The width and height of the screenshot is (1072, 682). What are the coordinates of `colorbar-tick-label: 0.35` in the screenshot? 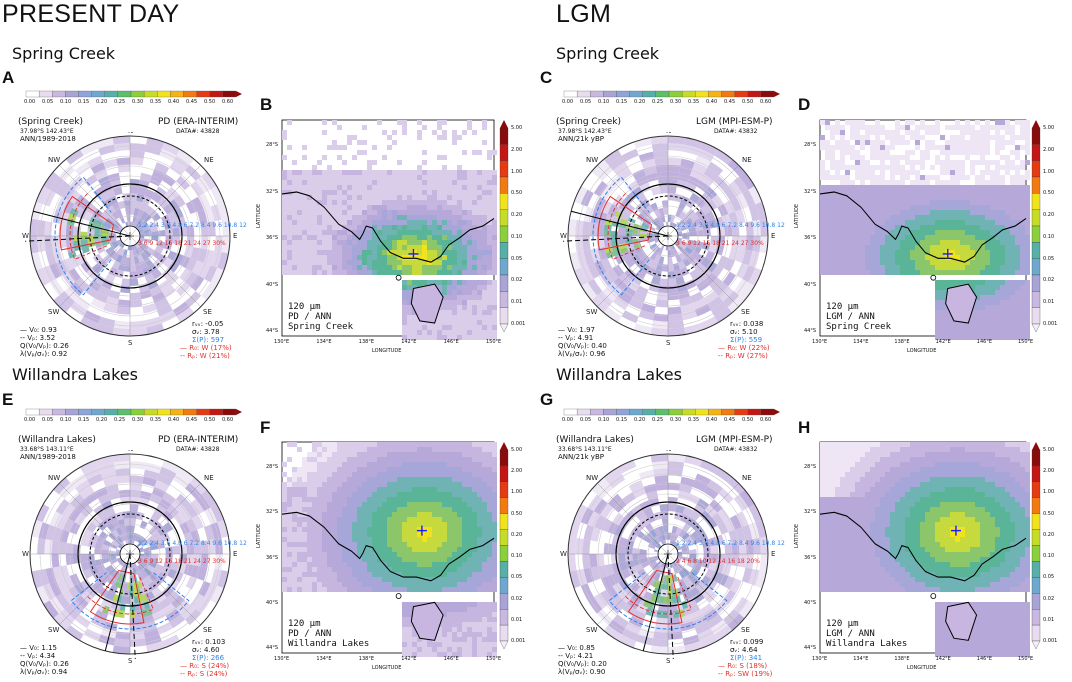 It's located at (693, 102).